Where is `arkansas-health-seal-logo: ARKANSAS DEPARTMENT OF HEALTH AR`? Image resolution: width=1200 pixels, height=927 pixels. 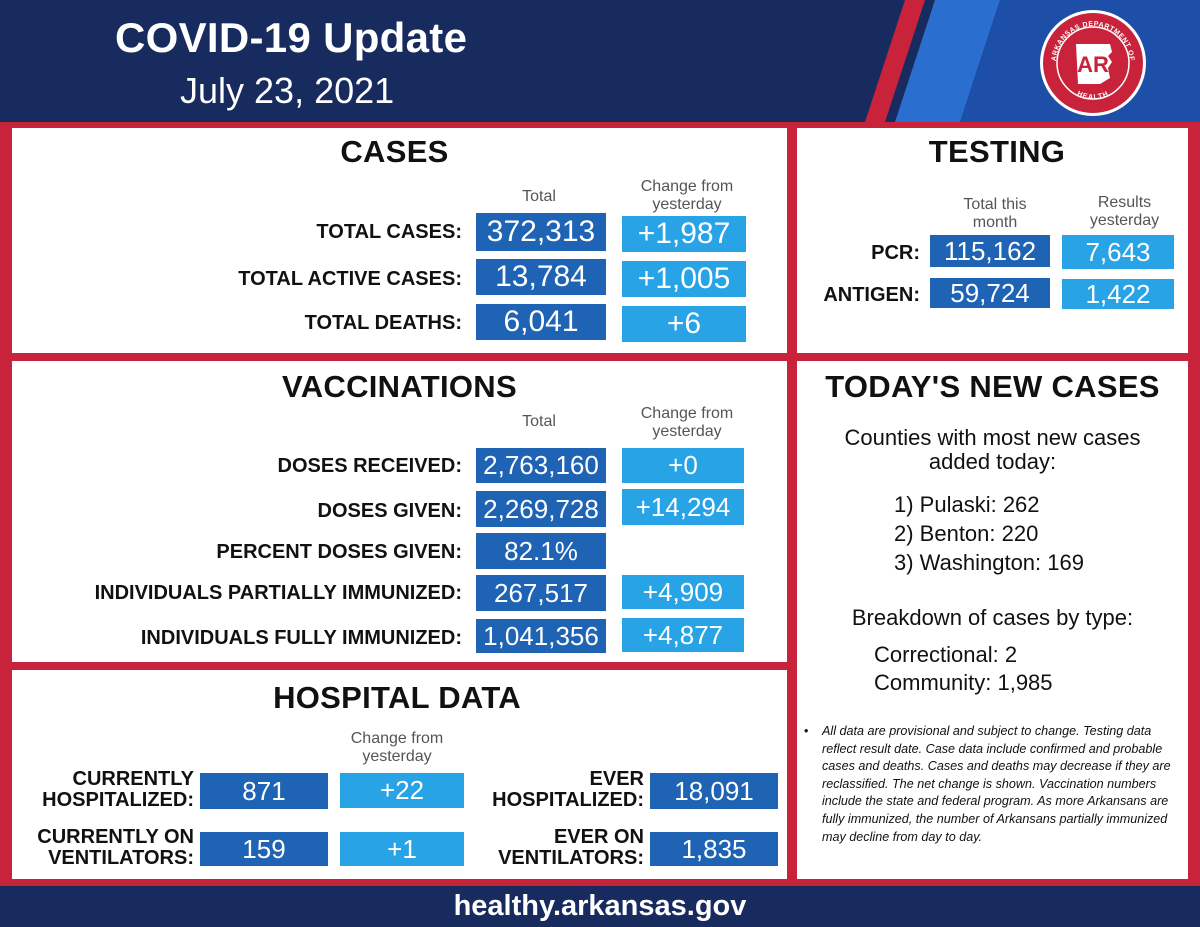
arkansas-health-seal-logo: ARKANSAS DEPARTMENT OF HEALTH AR is located at coordinates (1093, 63).